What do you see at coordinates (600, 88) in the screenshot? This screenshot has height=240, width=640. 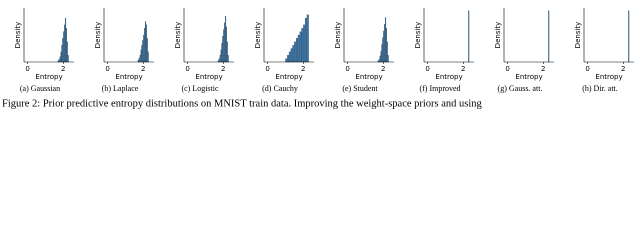 I see `panel-caption: (h) Dir. att.` at bounding box center [600, 88].